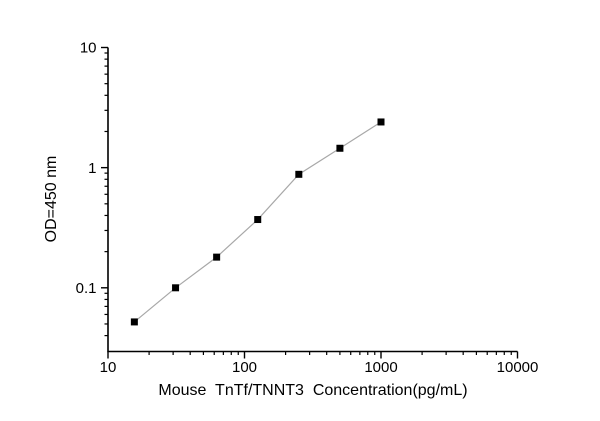  What do you see at coordinates (313, 390) in the screenshot?
I see `x-axis-title: Mouse TnTf/TNNT3 Concentration(pg/mL)` at bounding box center [313, 390].